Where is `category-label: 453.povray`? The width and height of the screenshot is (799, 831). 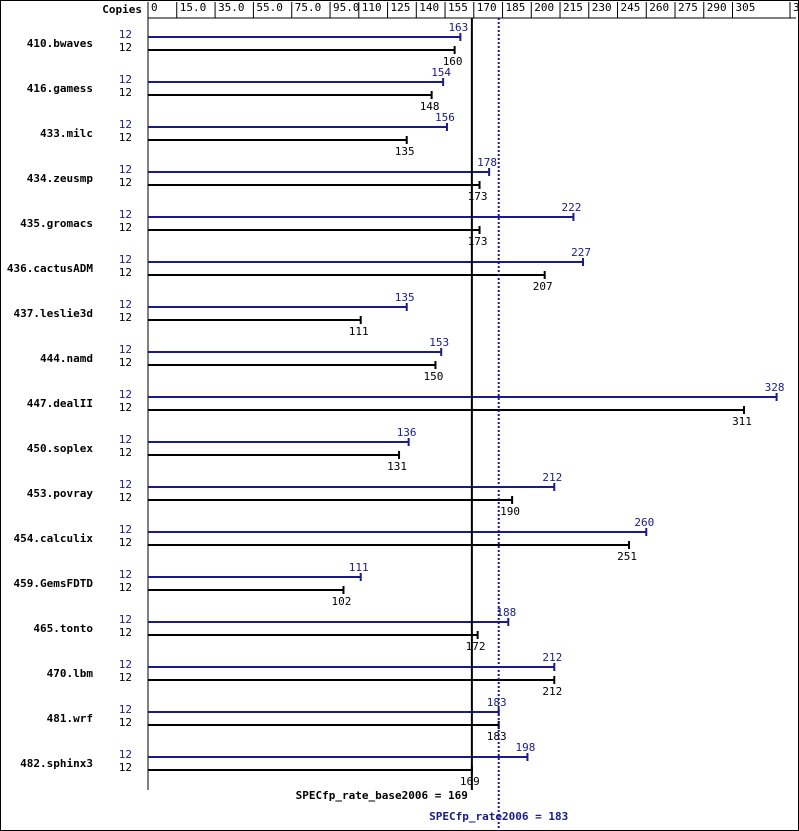
category-label: 453.povray is located at coordinates (60, 493).